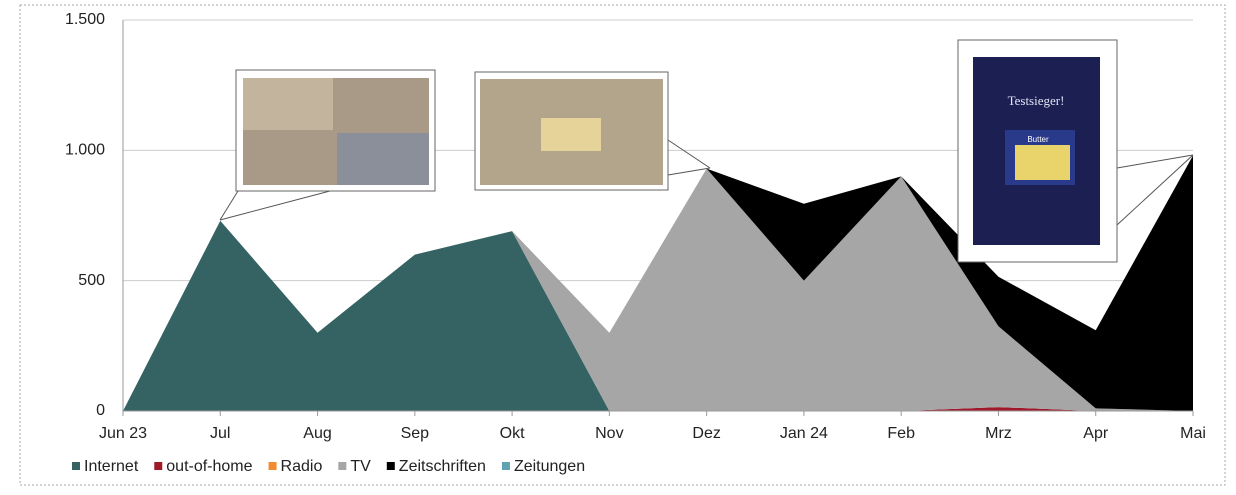 This screenshot has height=495, width=1236. What do you see at coordinates (85, 150) in the screenshot?
I see `y-tick-label: 1.000` at bounding box center [85, 150].